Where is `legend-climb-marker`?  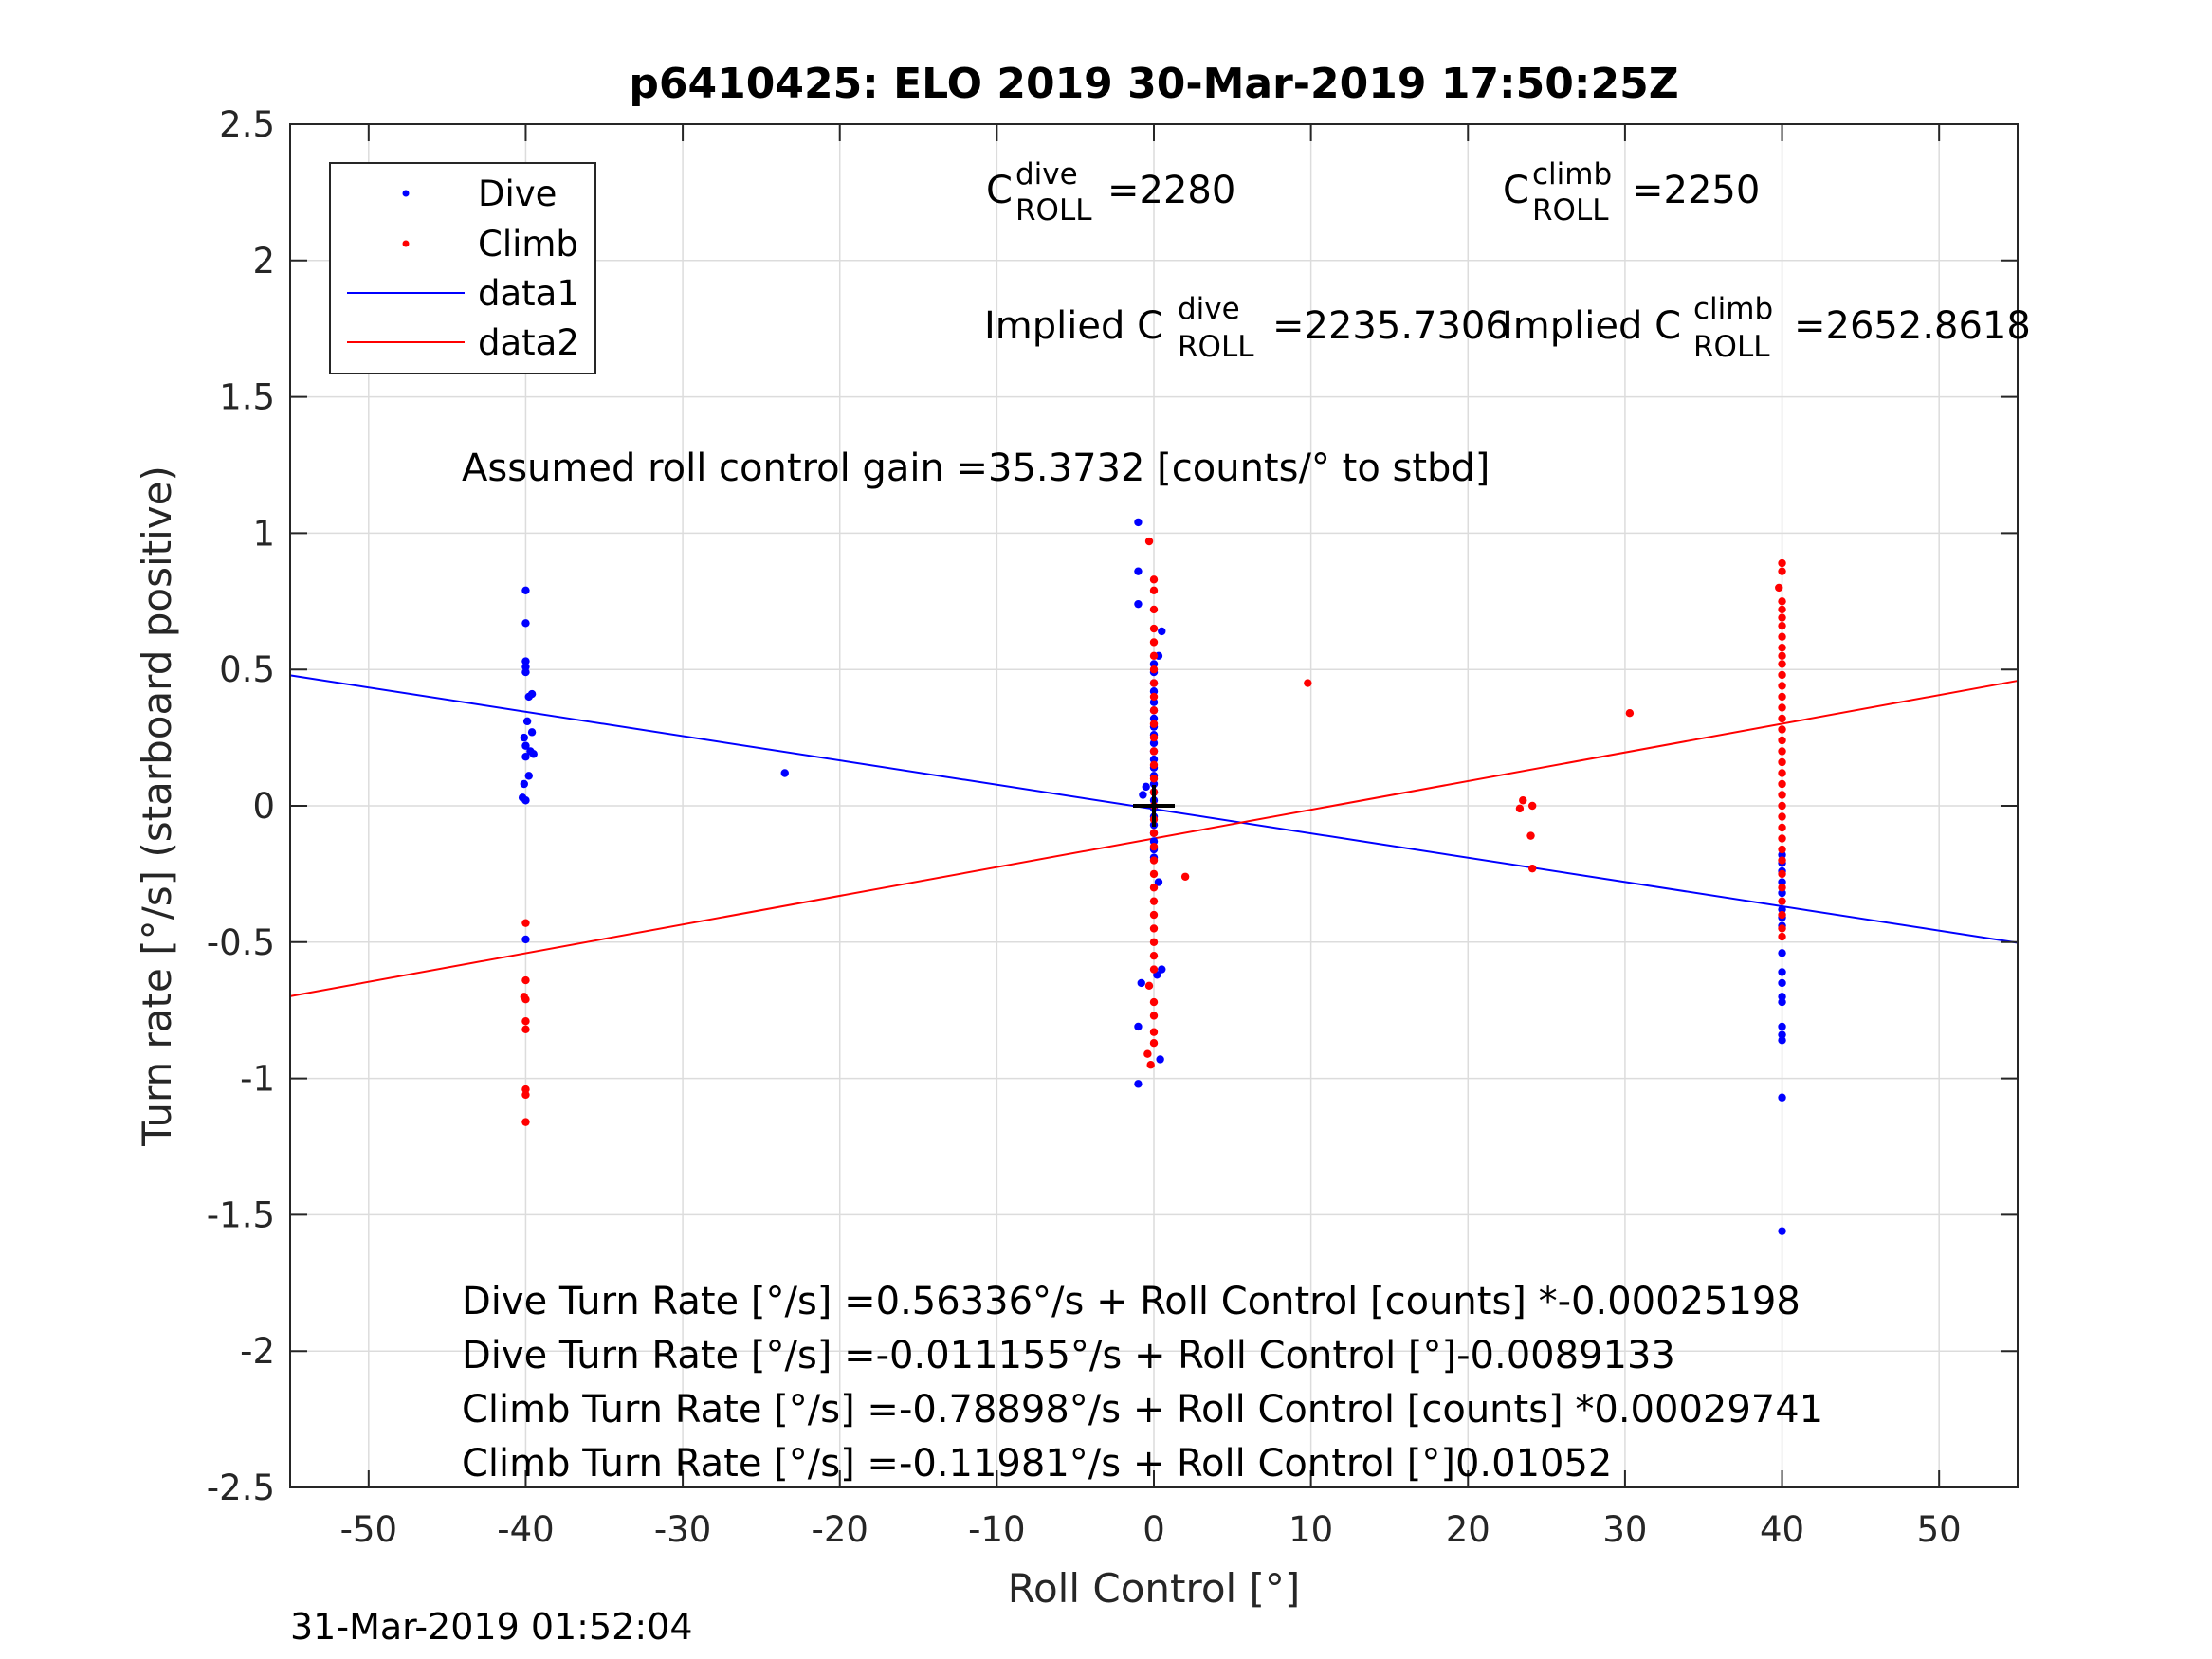 legend-climb-marker is located at coordinates (406, 243).